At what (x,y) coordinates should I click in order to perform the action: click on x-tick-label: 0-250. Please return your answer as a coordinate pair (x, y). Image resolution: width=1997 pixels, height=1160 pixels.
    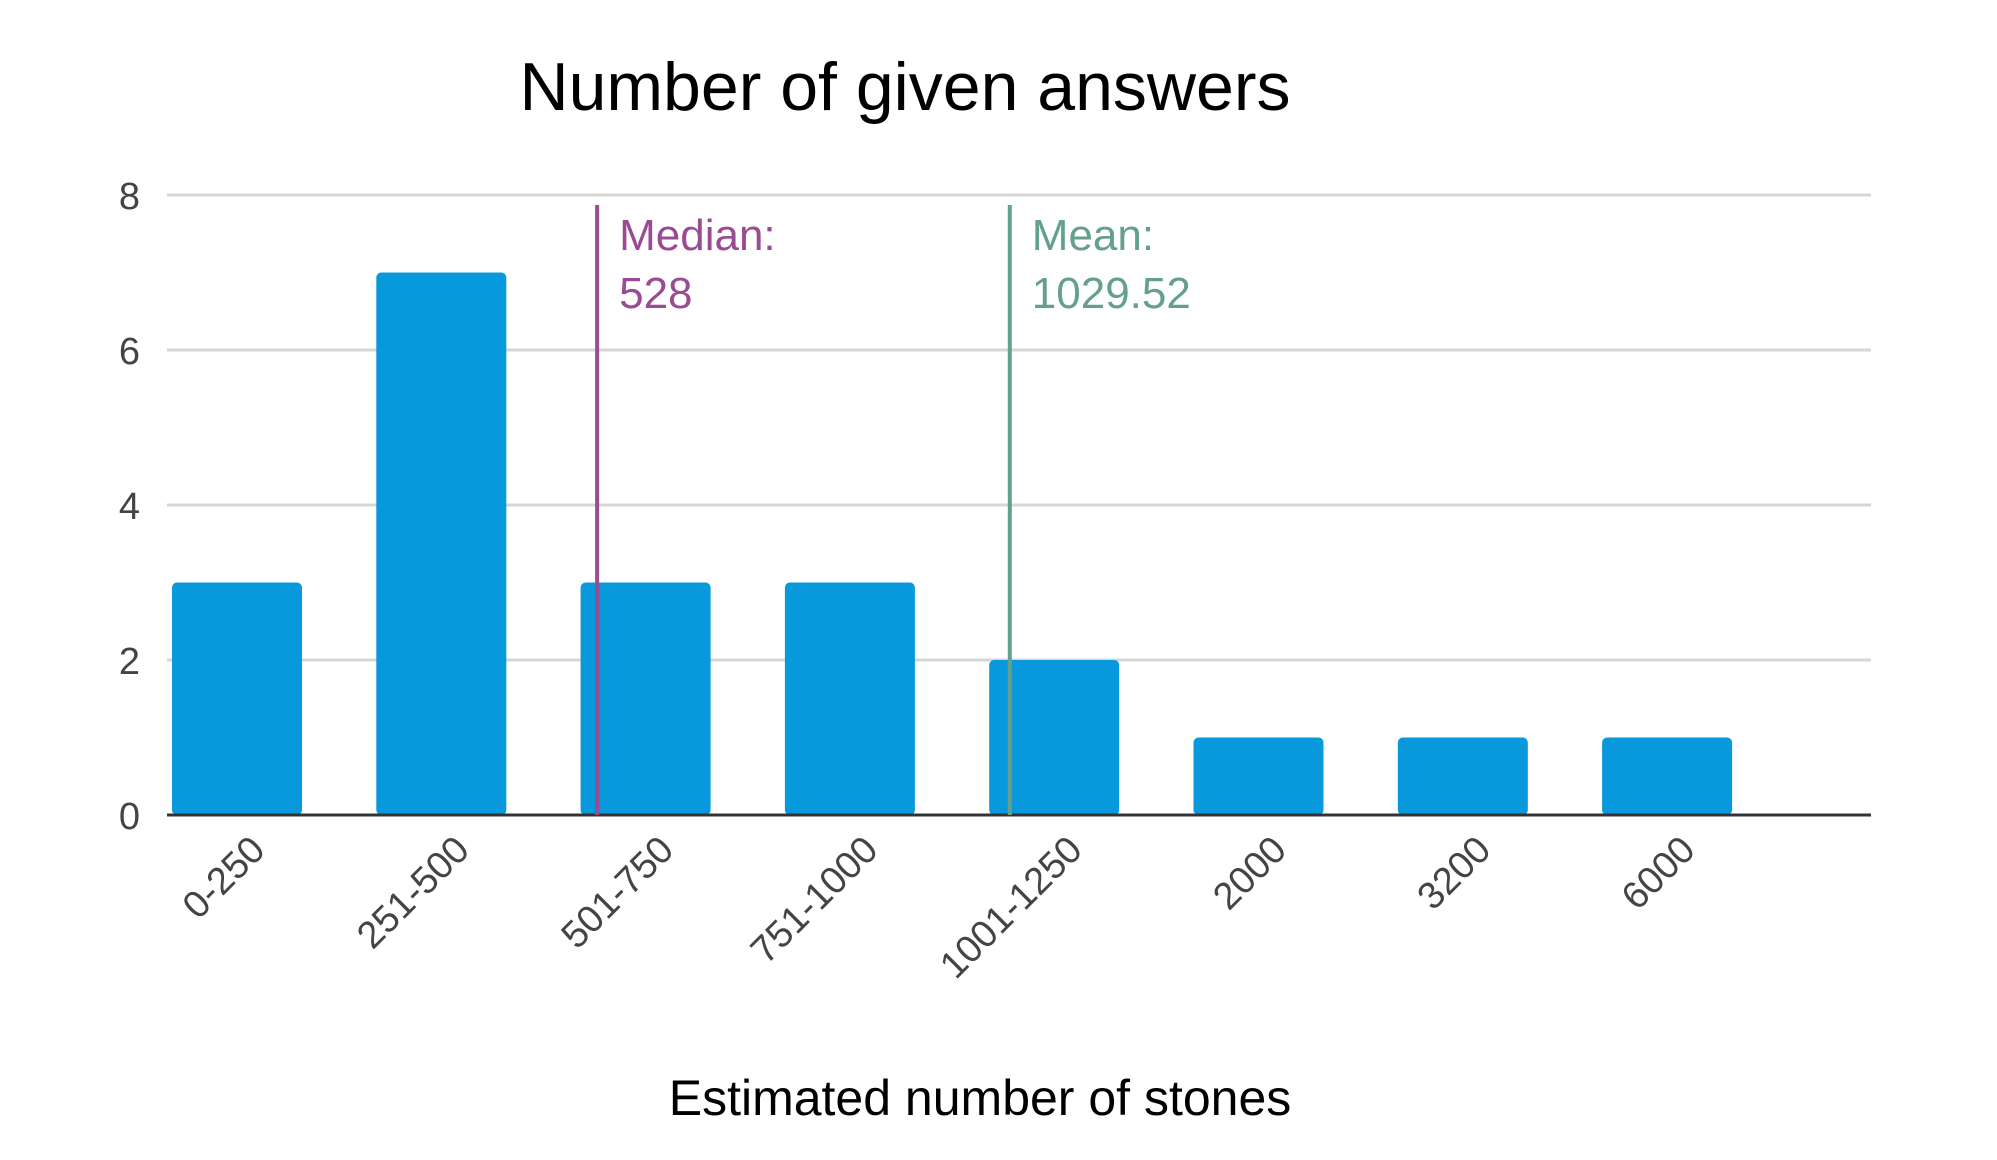
    Looking at the image, I should click on (224, 878).